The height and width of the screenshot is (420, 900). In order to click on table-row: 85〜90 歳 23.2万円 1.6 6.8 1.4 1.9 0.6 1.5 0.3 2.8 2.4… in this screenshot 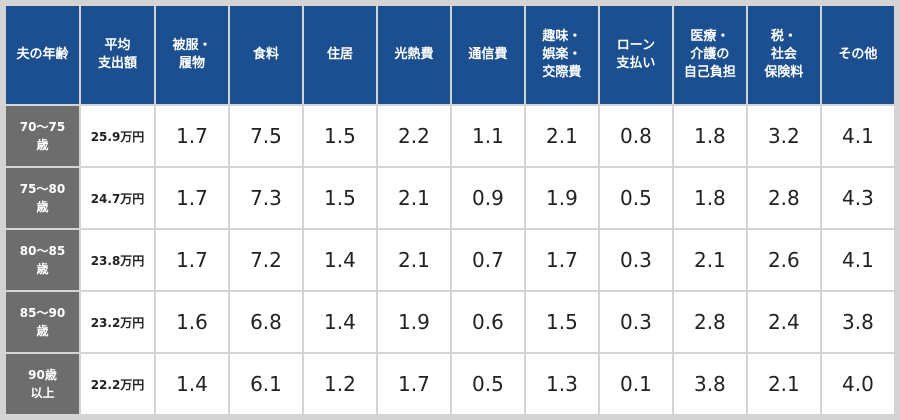, I will do `click(450, 322)`.